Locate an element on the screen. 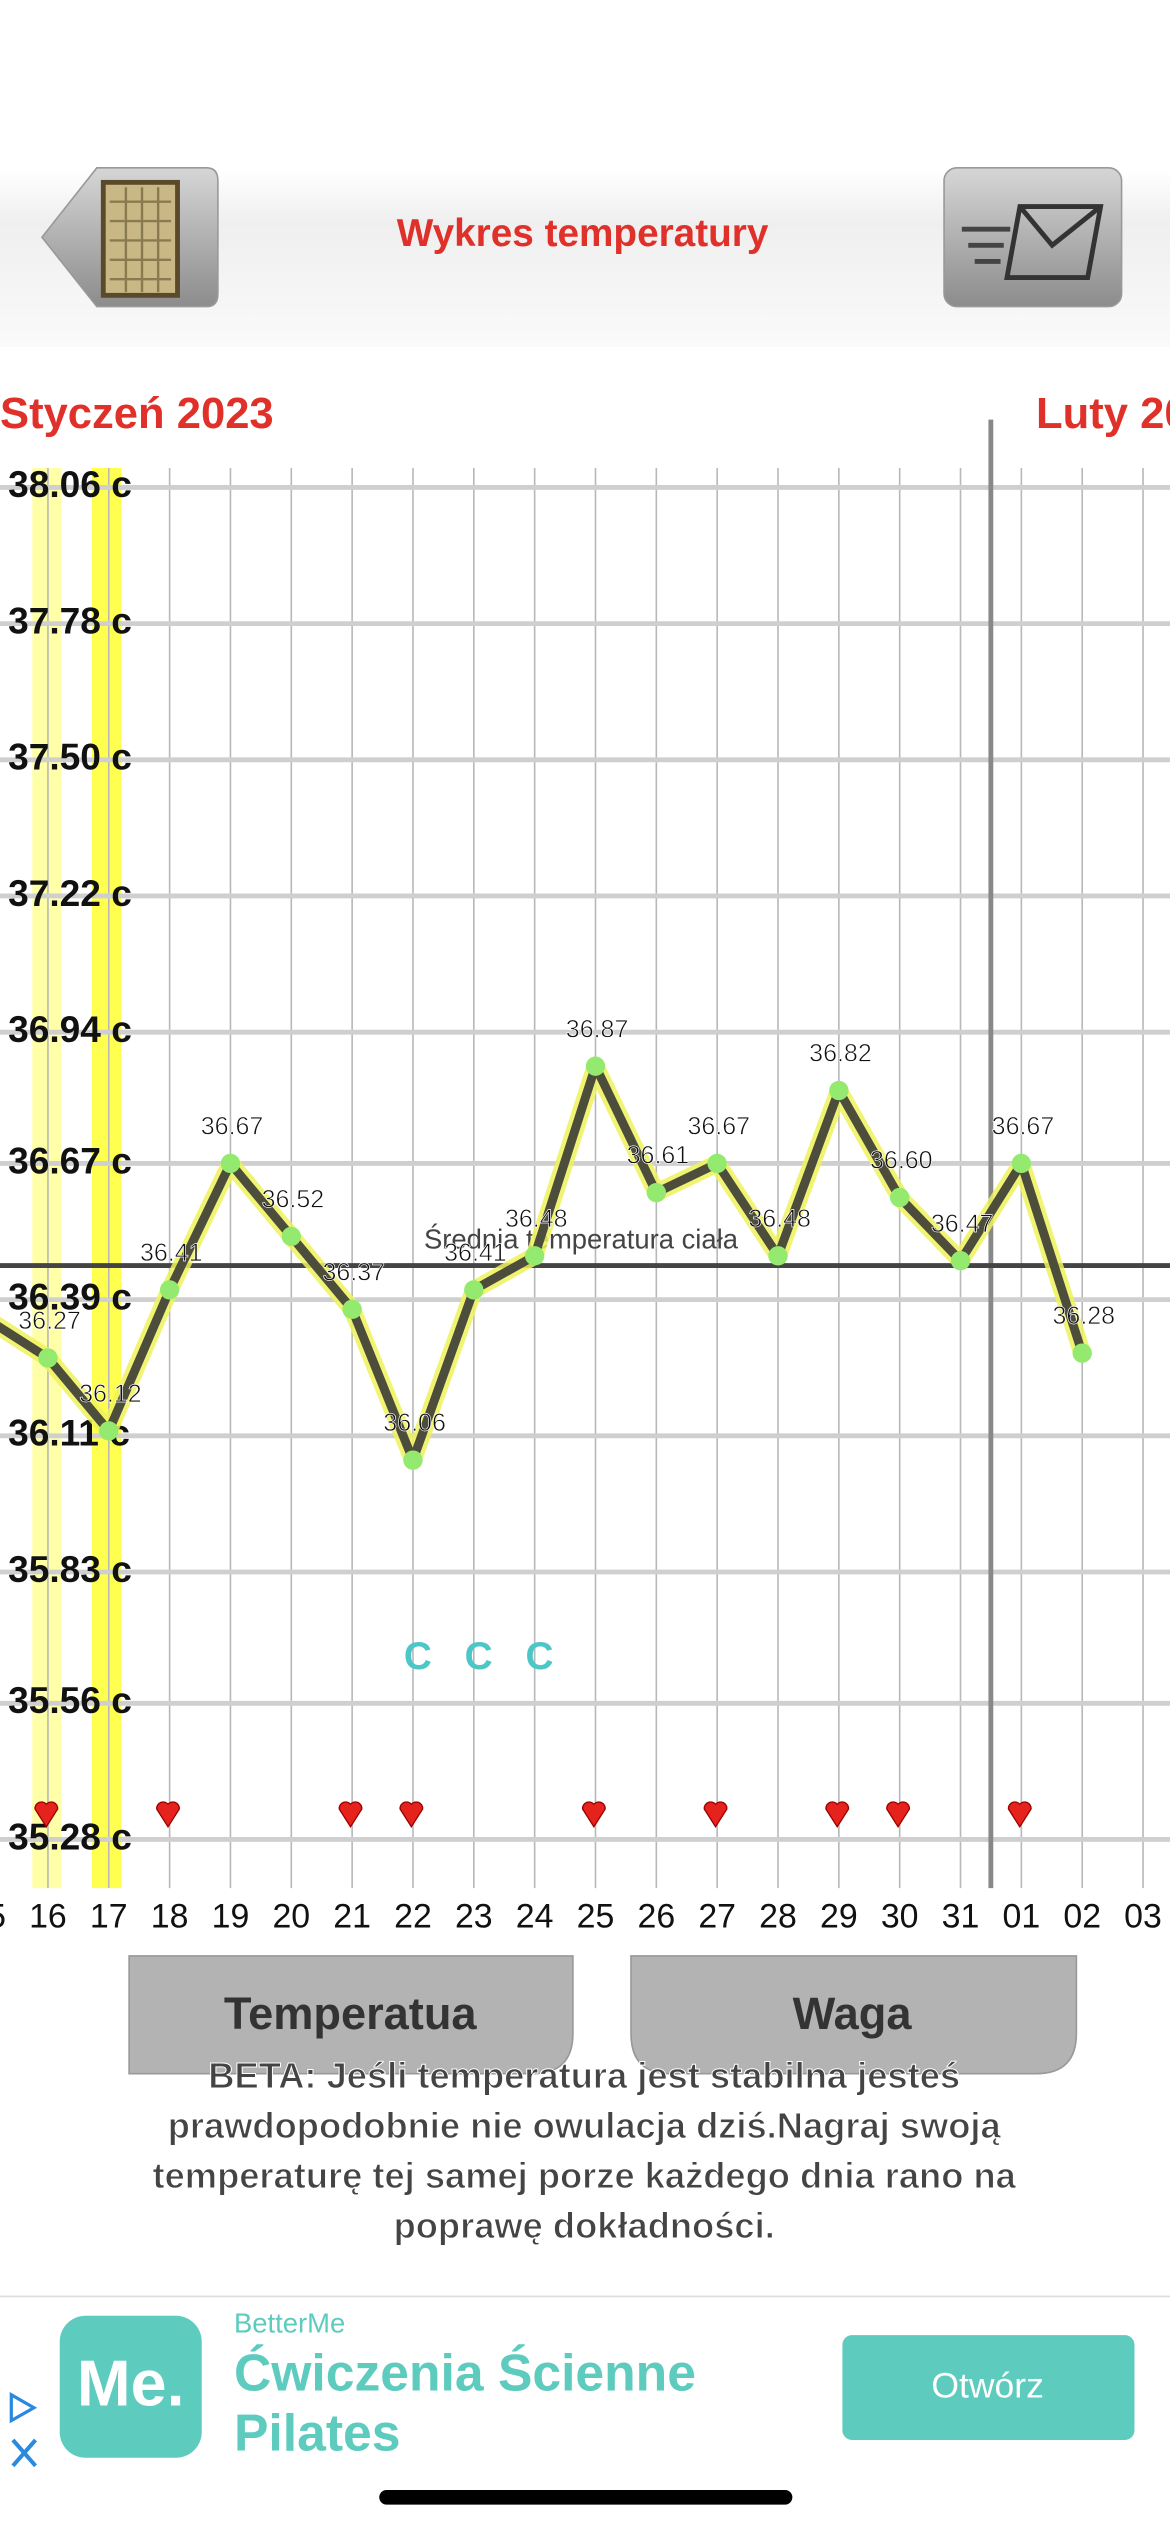 This screenshot has height=2532, width=1170. x-tick-label: 19 is located at coordinates (231, 1917).